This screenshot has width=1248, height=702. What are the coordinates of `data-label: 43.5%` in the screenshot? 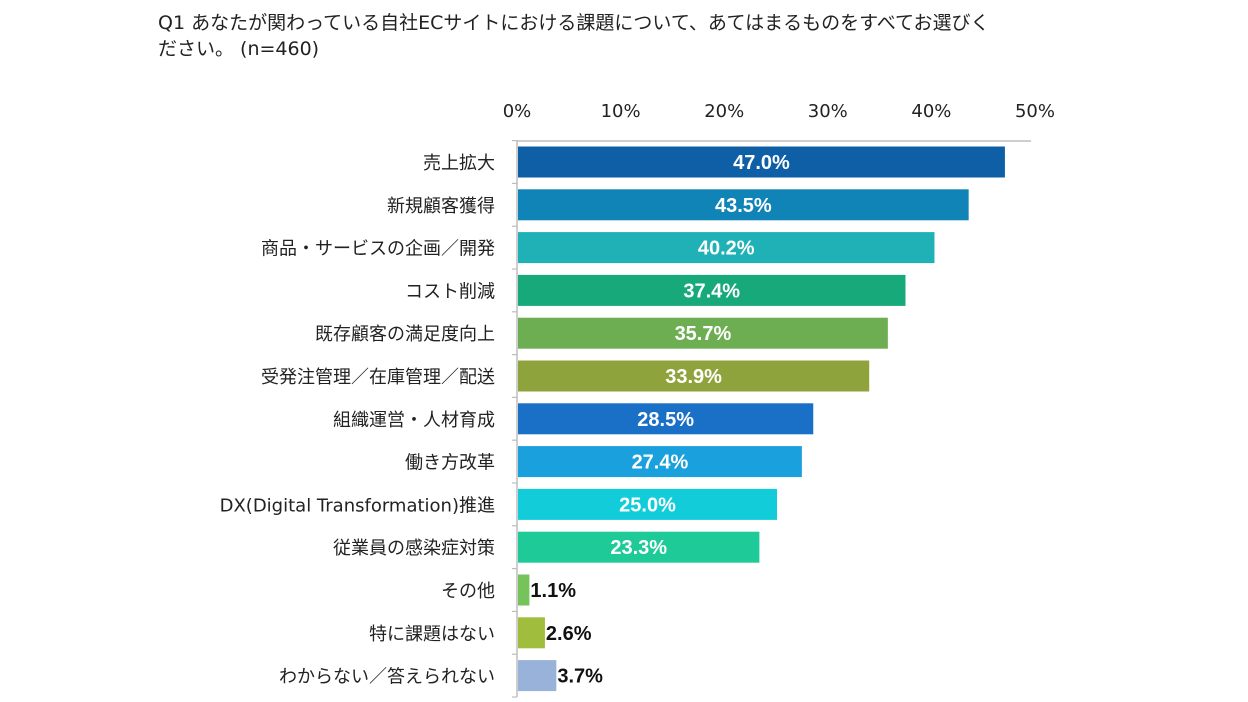 It's located at (743, 206).